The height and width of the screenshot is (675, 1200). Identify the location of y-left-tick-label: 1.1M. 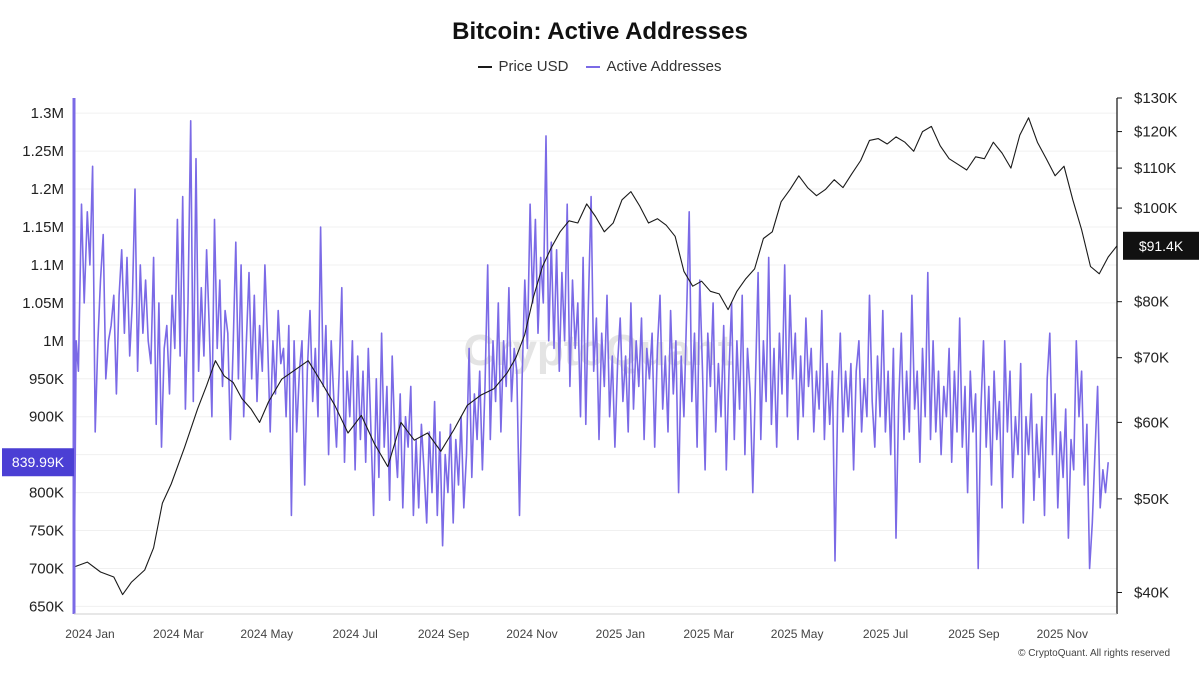
(47, 265).